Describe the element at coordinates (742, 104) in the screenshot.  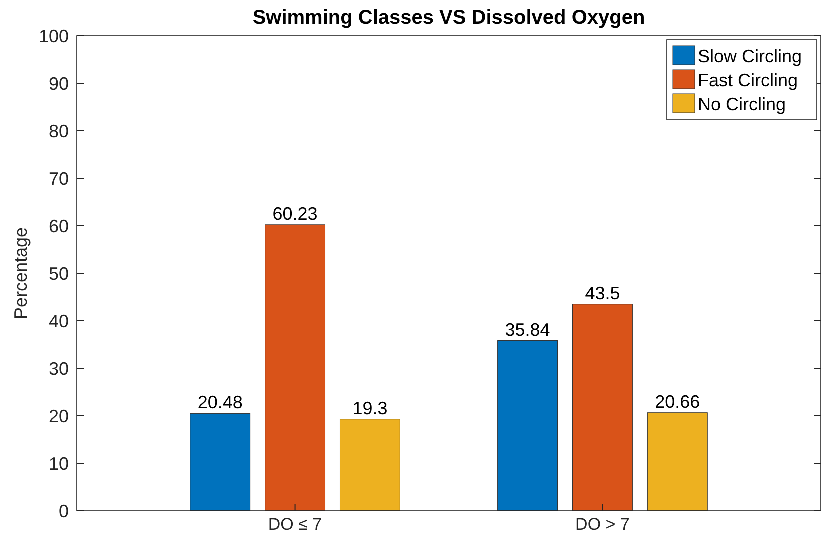
I see `legend-label: No Circling` at that location.